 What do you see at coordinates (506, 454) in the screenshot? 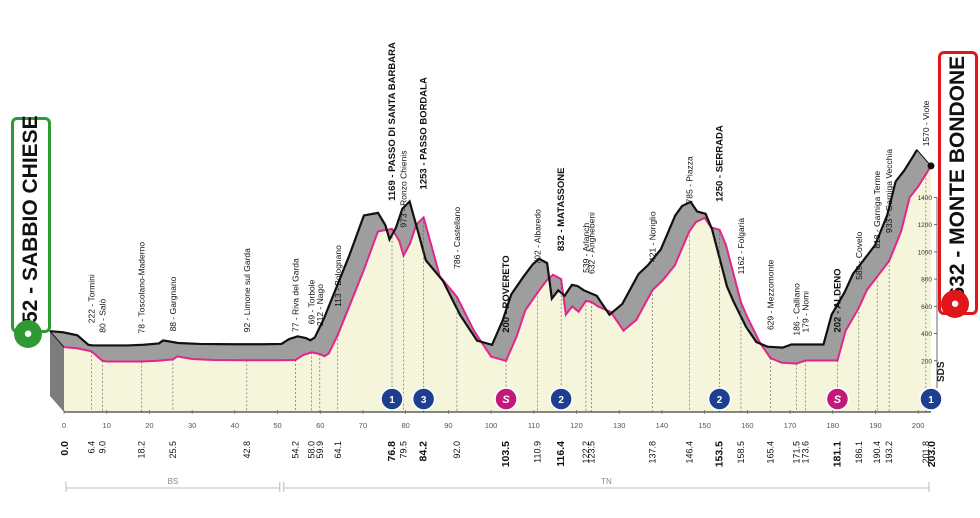
I see `waypoint-km-label: 103.5` at bounding box center [506, 454].